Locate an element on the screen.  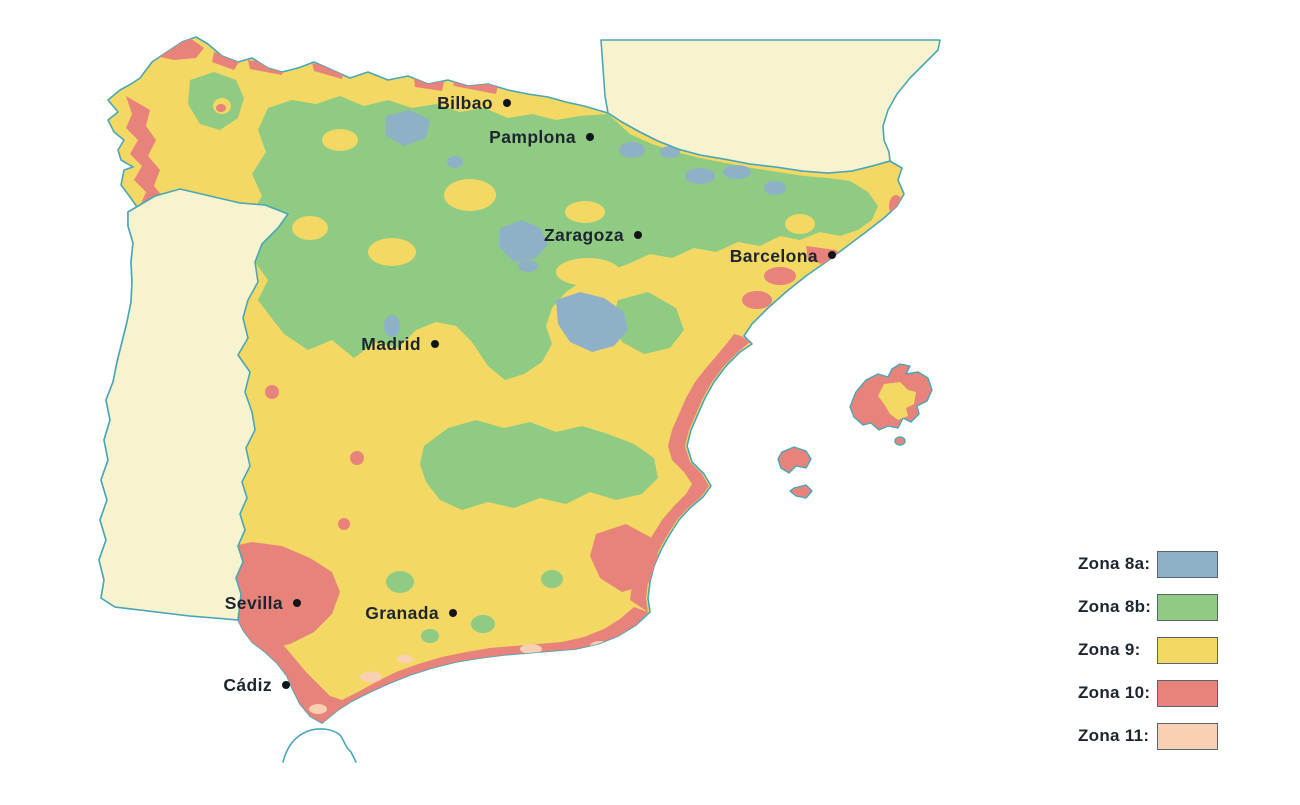
legend-row-zona-8a: Zona 8a: is located at coordinates (1158, 564).